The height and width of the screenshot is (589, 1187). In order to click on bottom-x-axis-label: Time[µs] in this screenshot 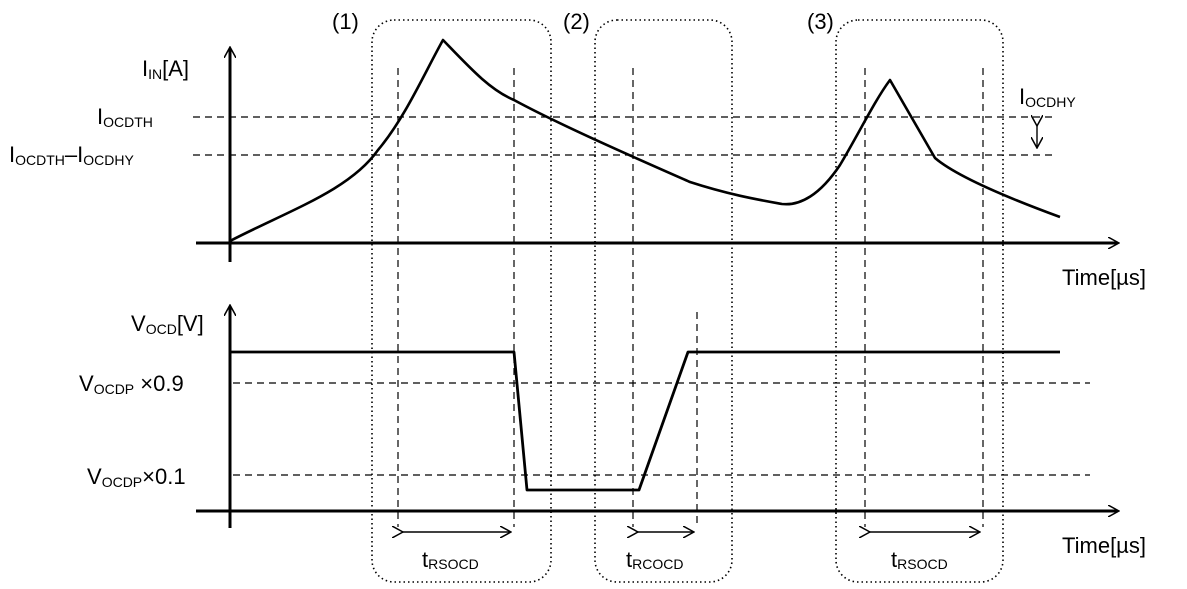, I will do `click(1104, 545)`.